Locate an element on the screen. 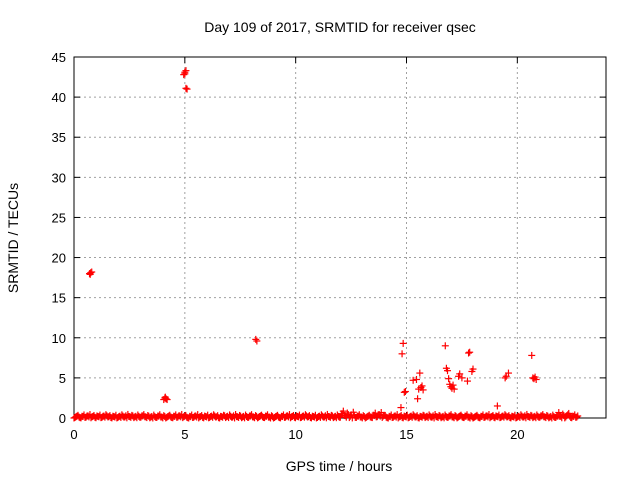 Image resolution: width=640 pixels, height=480 pixels. y-tick-label: 5 is located at coordinates (62, 378).